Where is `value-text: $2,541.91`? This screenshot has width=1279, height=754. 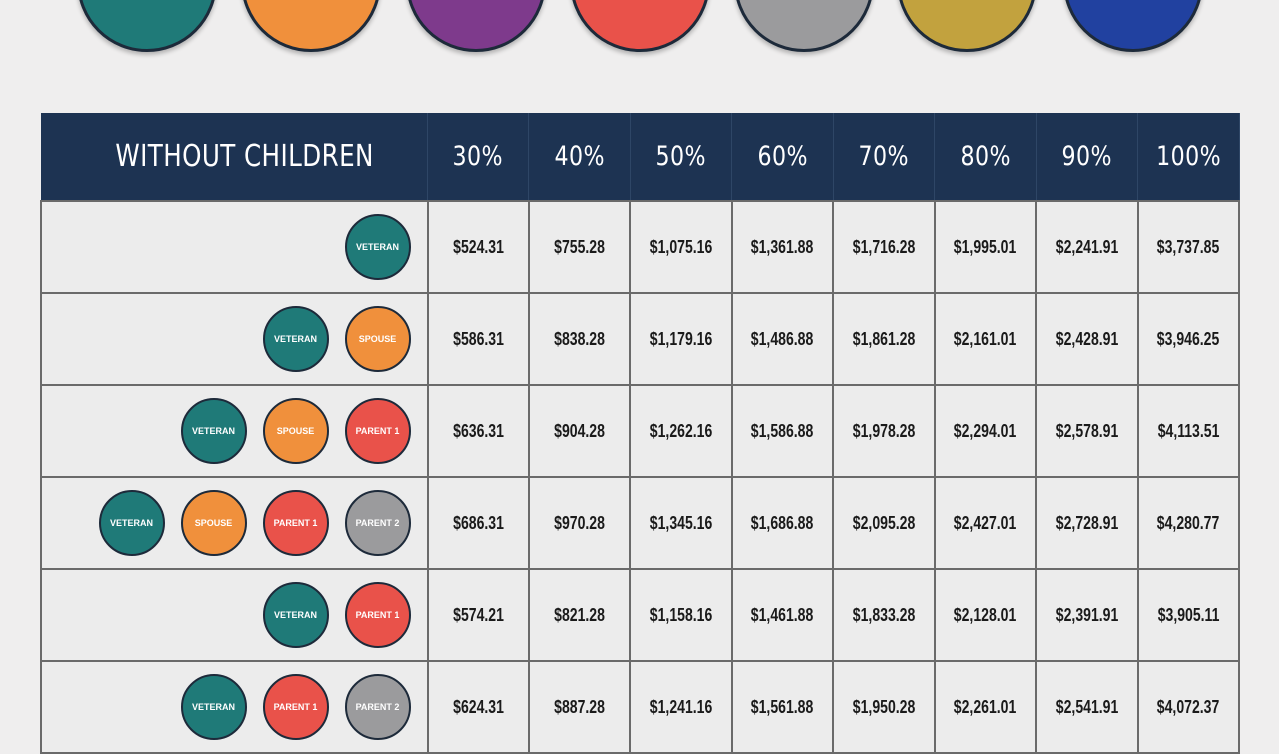 value-text: $2,541.91 is located at coordinates (1087, 706).